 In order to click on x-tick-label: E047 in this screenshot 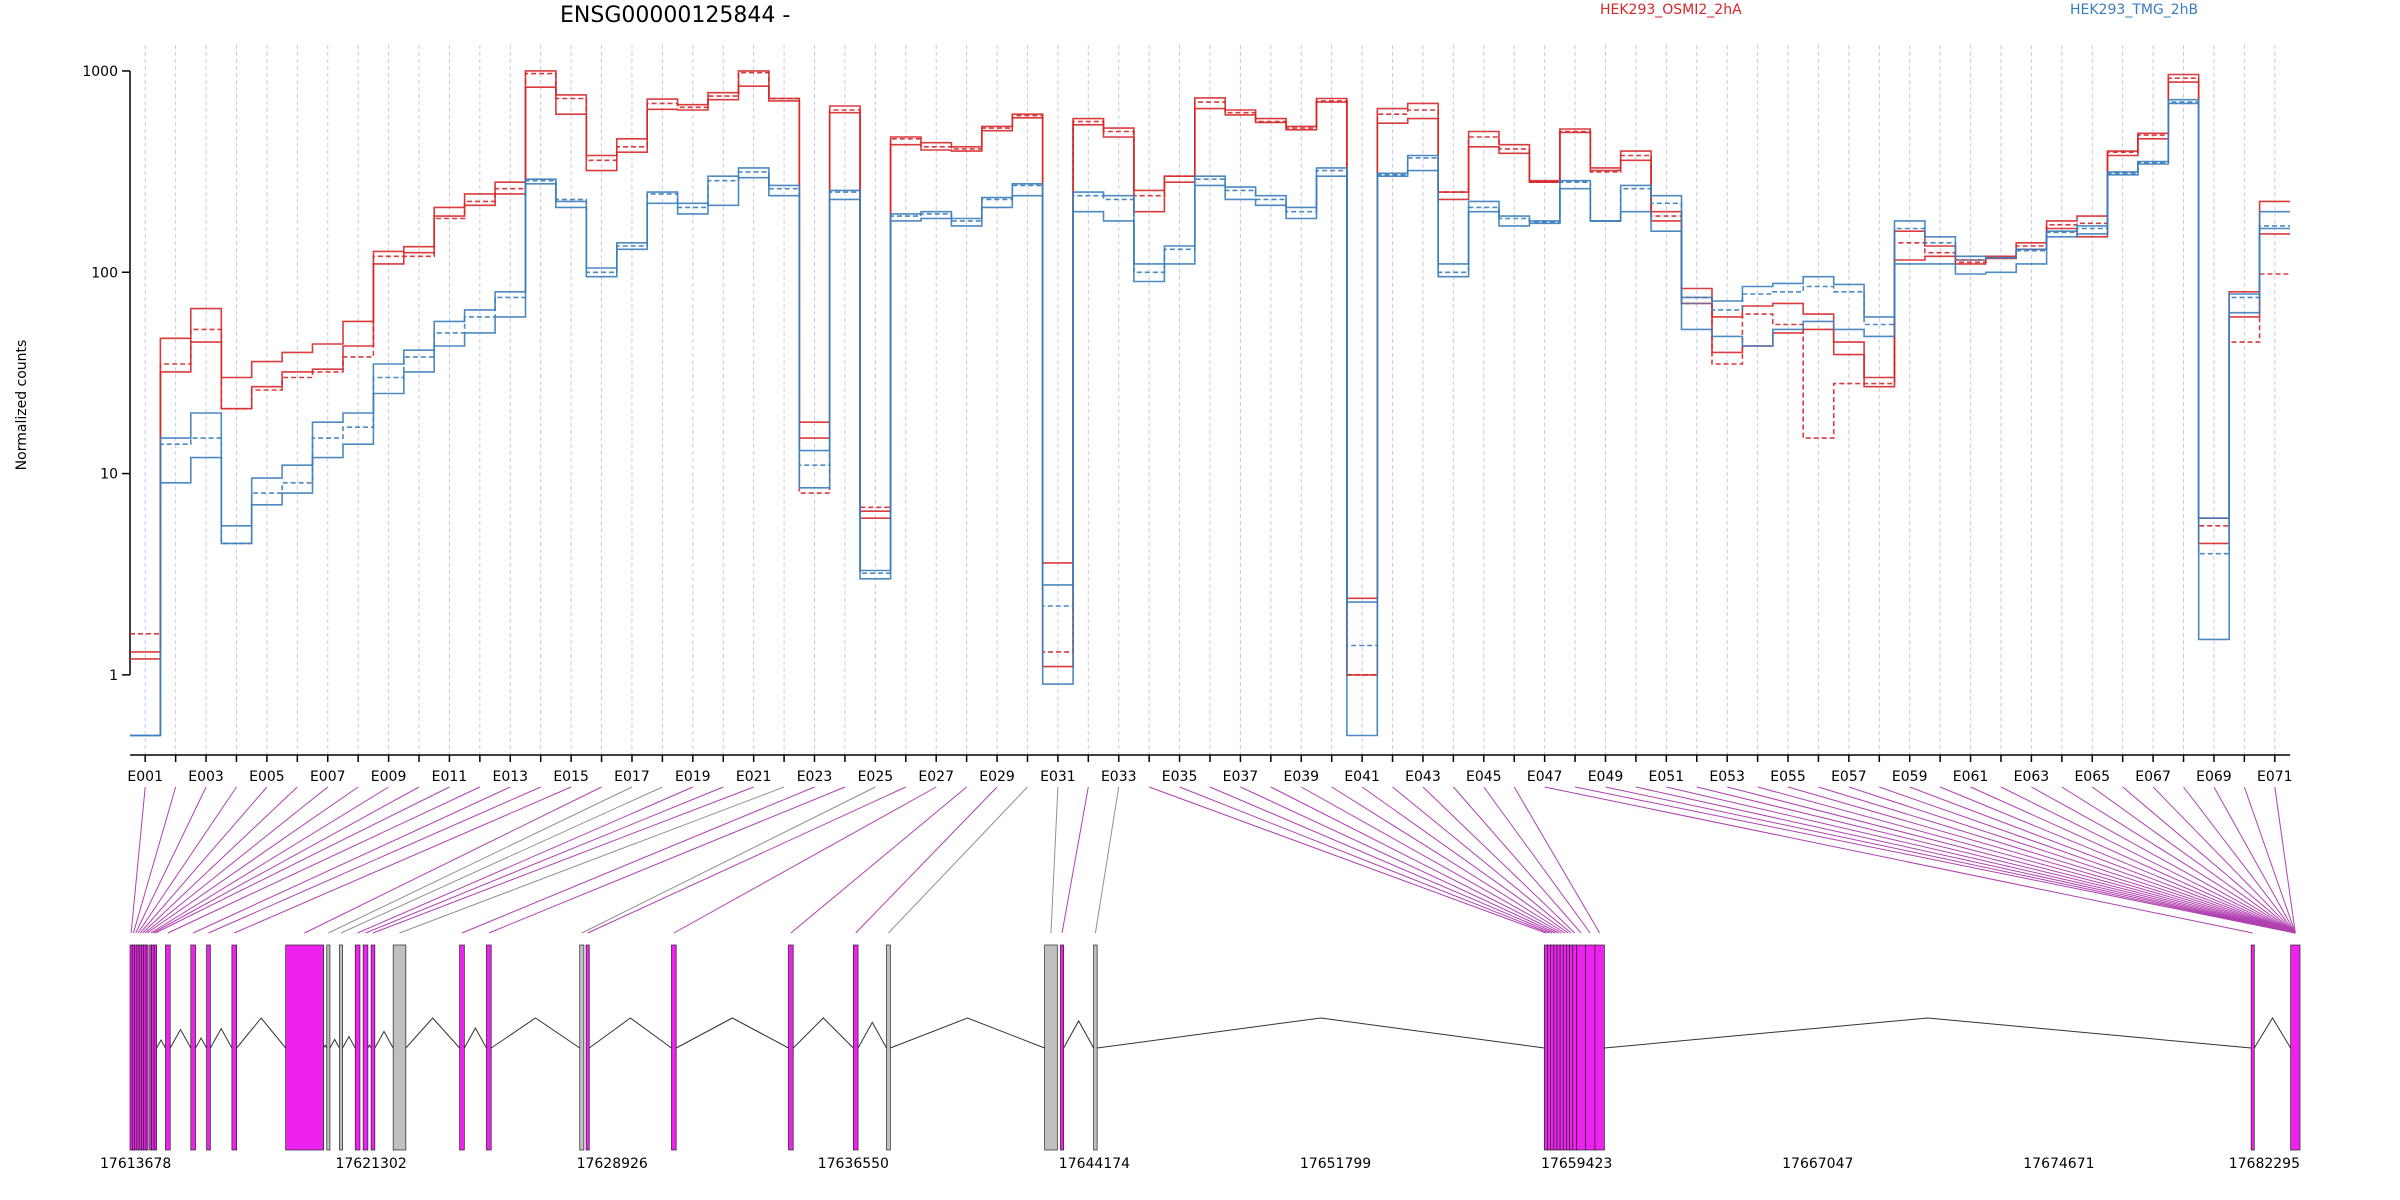, I will do `click(1545, 777)`.